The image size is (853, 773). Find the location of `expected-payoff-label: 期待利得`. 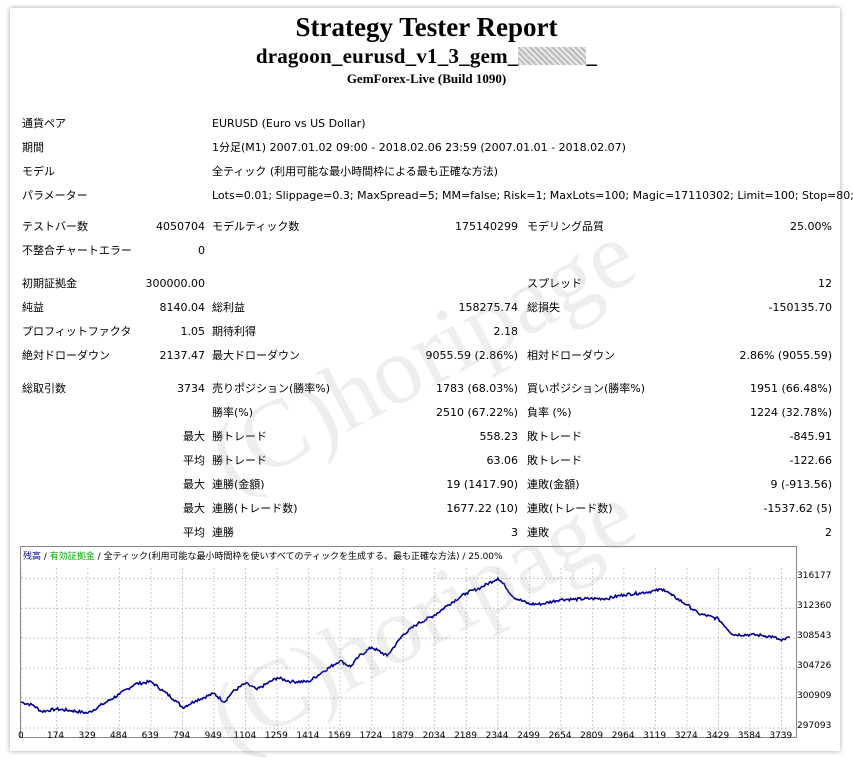

expected-payoff-label: 期待利得 is located at coordinates (234, 331).